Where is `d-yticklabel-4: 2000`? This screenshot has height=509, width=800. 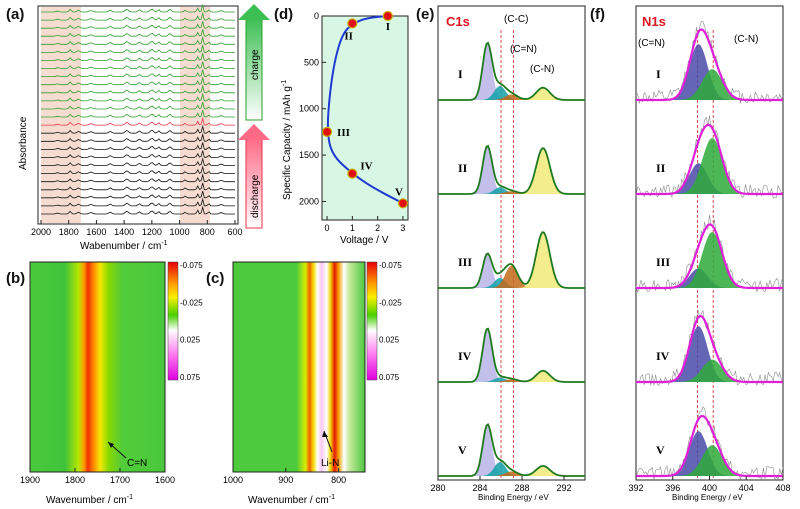 d-yticklabel-4: 2000 is located at coordinates (309, 201).